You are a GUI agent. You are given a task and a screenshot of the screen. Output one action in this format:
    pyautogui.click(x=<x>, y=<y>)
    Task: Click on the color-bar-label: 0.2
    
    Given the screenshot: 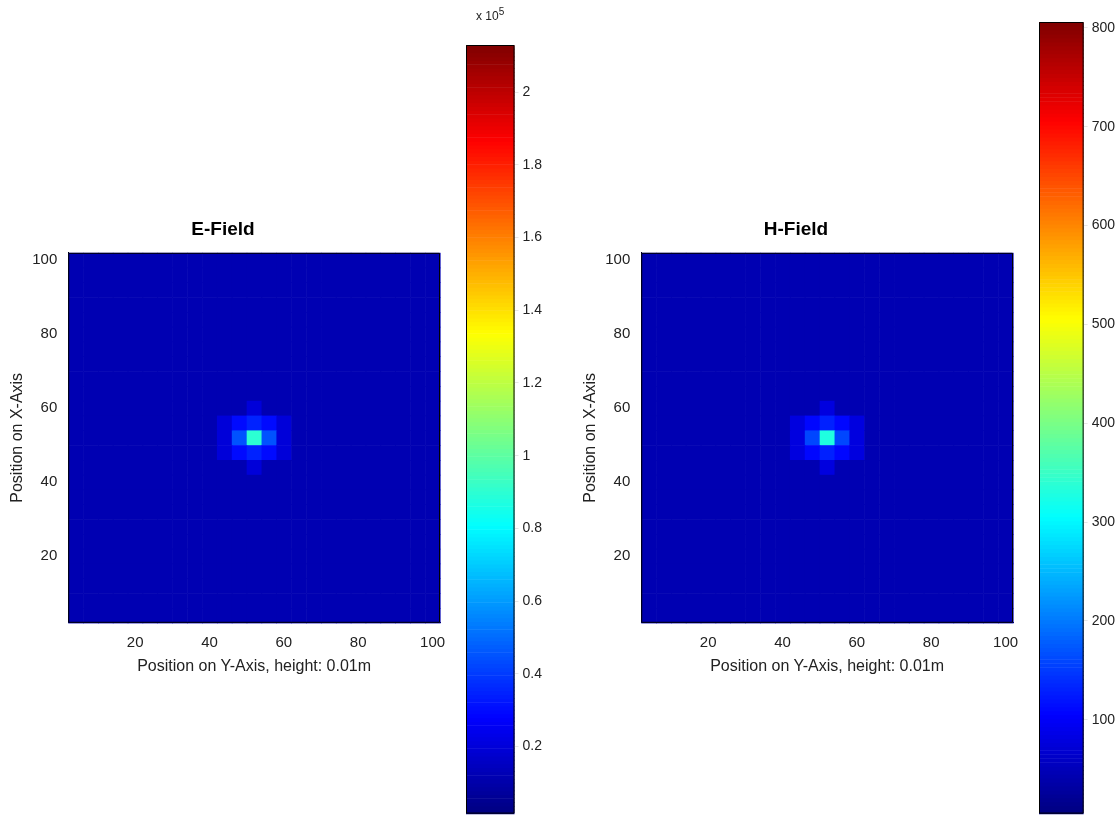 What is the action you would take?
    pyautogui.click(x=532, y=745)
    